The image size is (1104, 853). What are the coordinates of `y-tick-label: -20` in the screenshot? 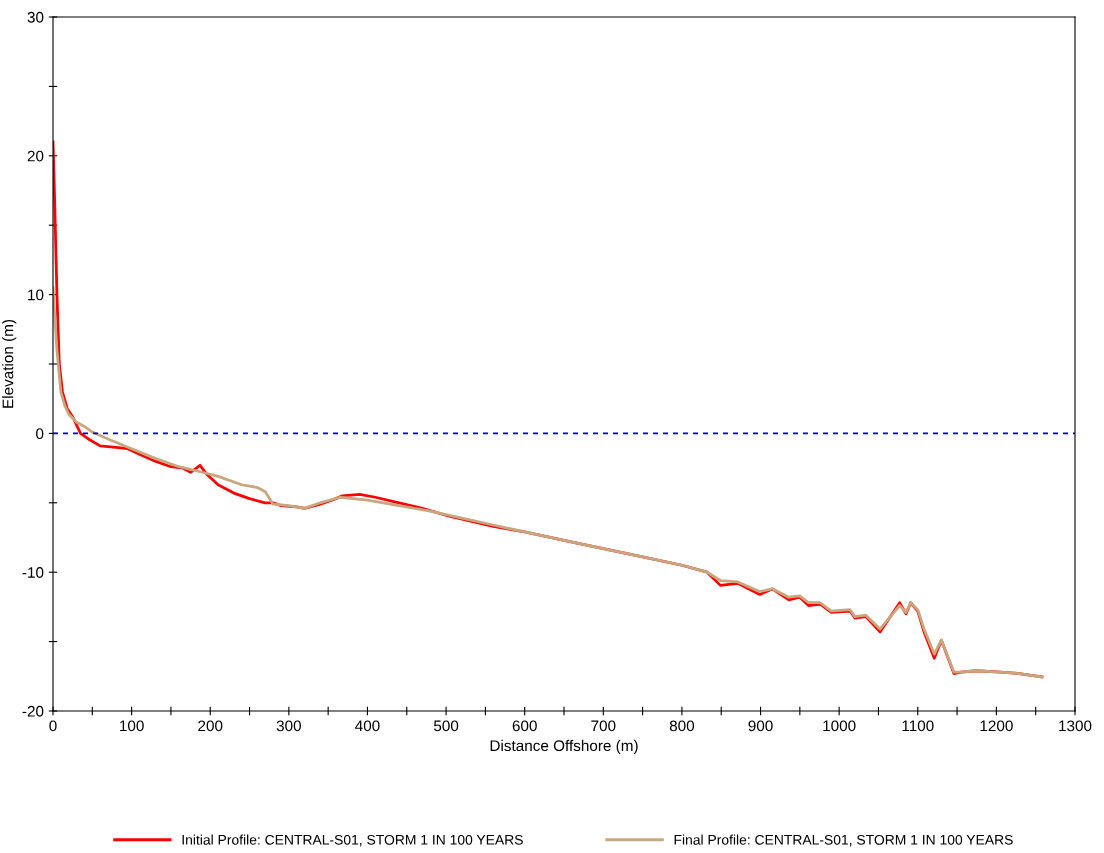 It's located at (33, 711).